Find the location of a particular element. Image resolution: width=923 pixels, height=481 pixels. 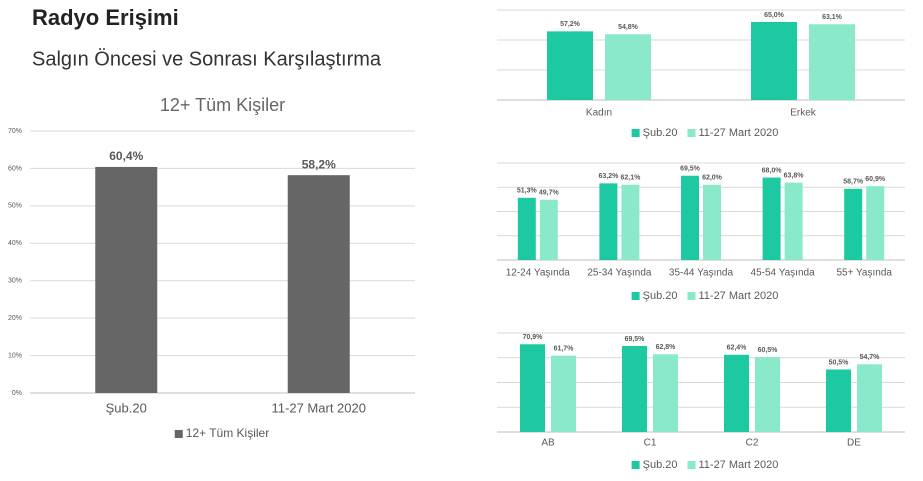

value-label: 57,2% is located at coordinates (570, 24).